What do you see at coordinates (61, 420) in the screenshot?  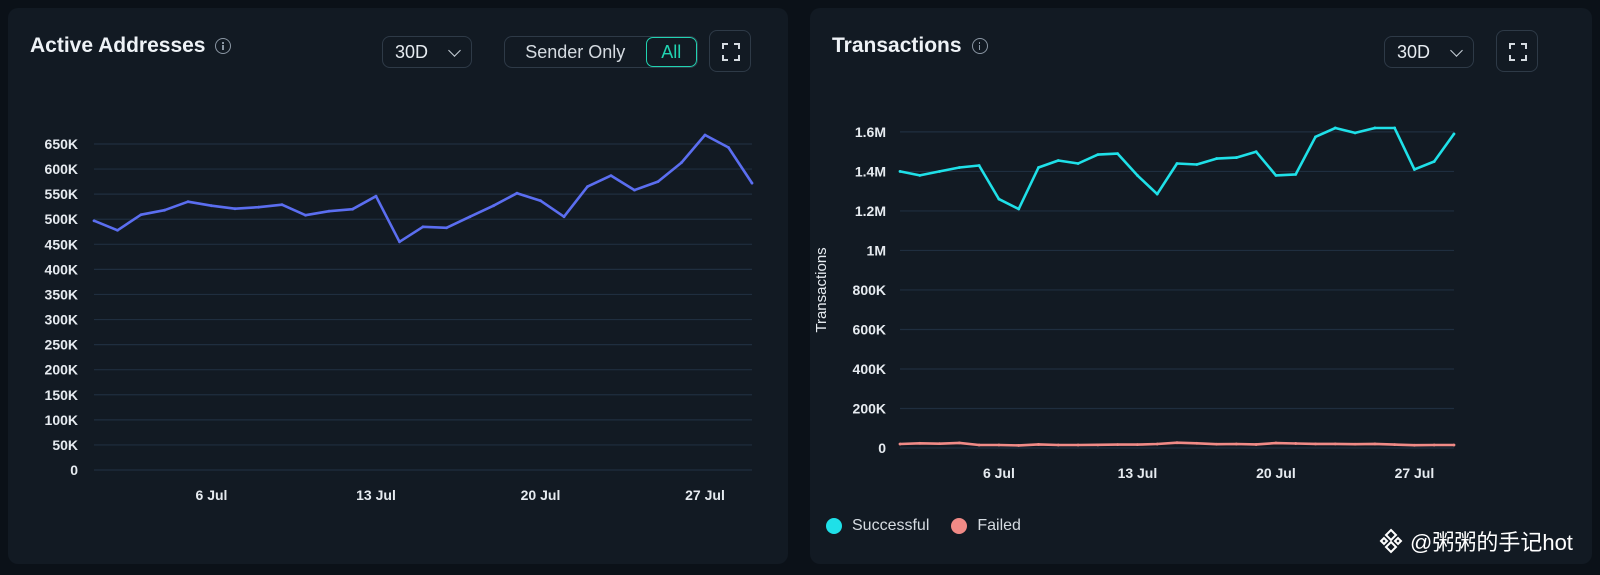 I see `y-tick-label: 100K` at bounding box center [61, 420].